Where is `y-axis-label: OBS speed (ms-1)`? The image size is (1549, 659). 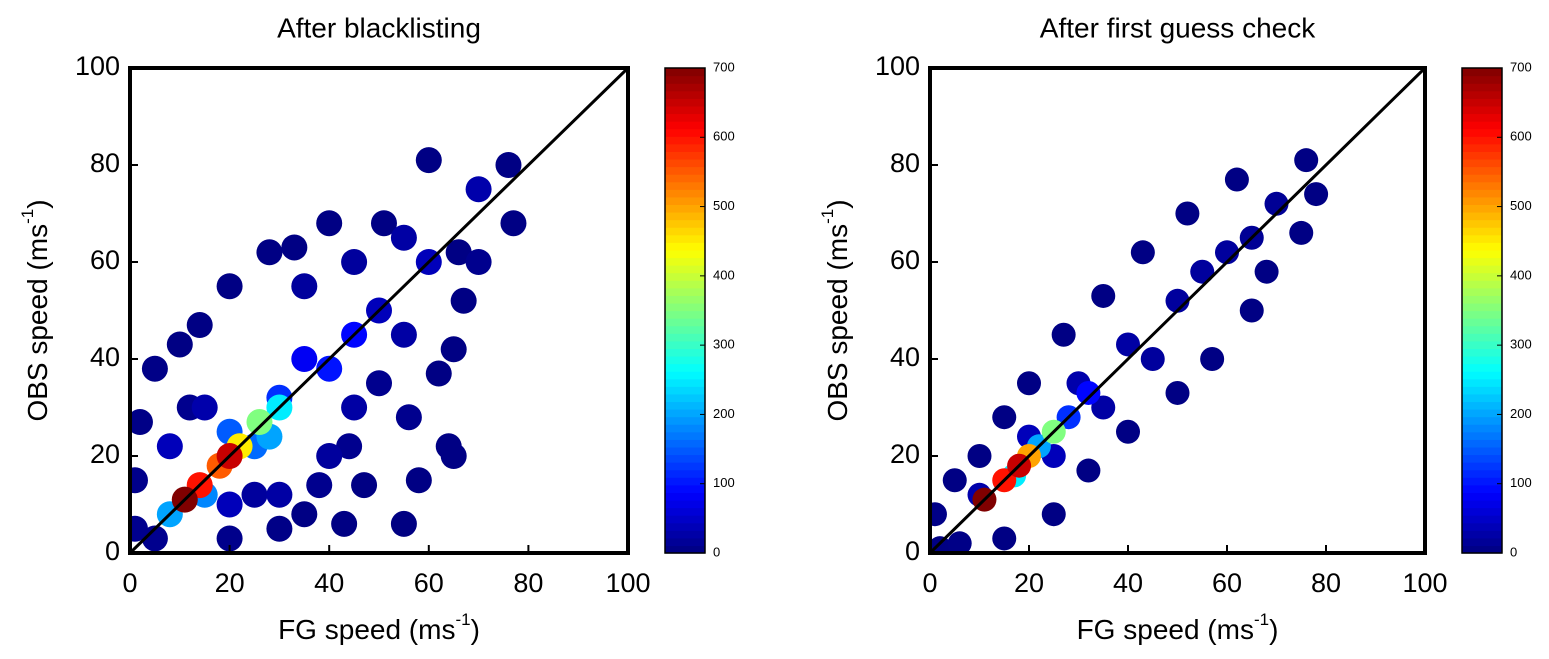 y-axis-label: OBS speed (ms-1) is located at coordinates (35, 310).